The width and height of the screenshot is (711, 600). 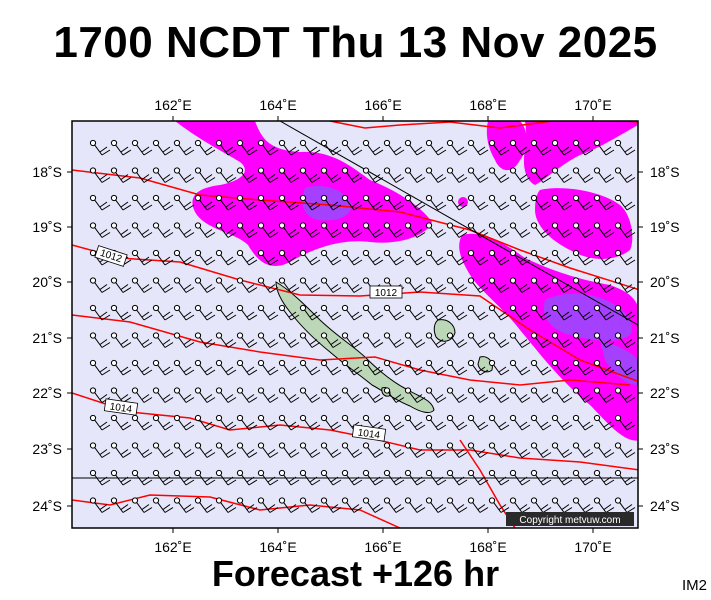 What do you see at coordinates (386, 293) in the screenshot?
I see `isobar-label-2-text: 1012` at bounding box center [386, 293].